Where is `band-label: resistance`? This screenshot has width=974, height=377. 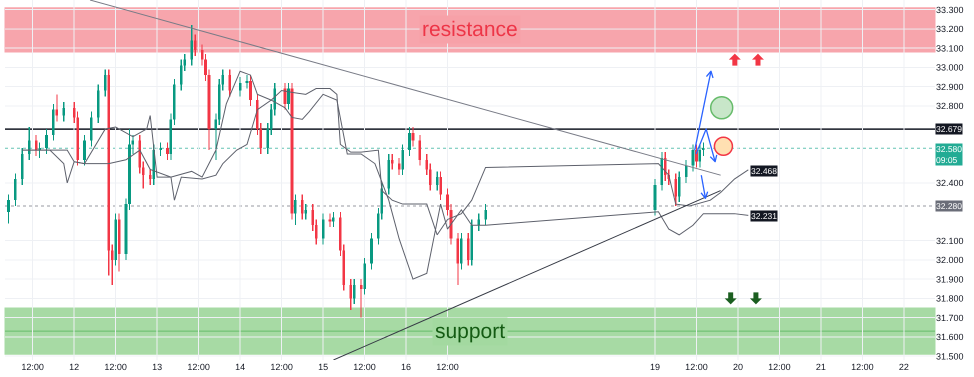
band-label: resistance is located at coordinates (470, 29).